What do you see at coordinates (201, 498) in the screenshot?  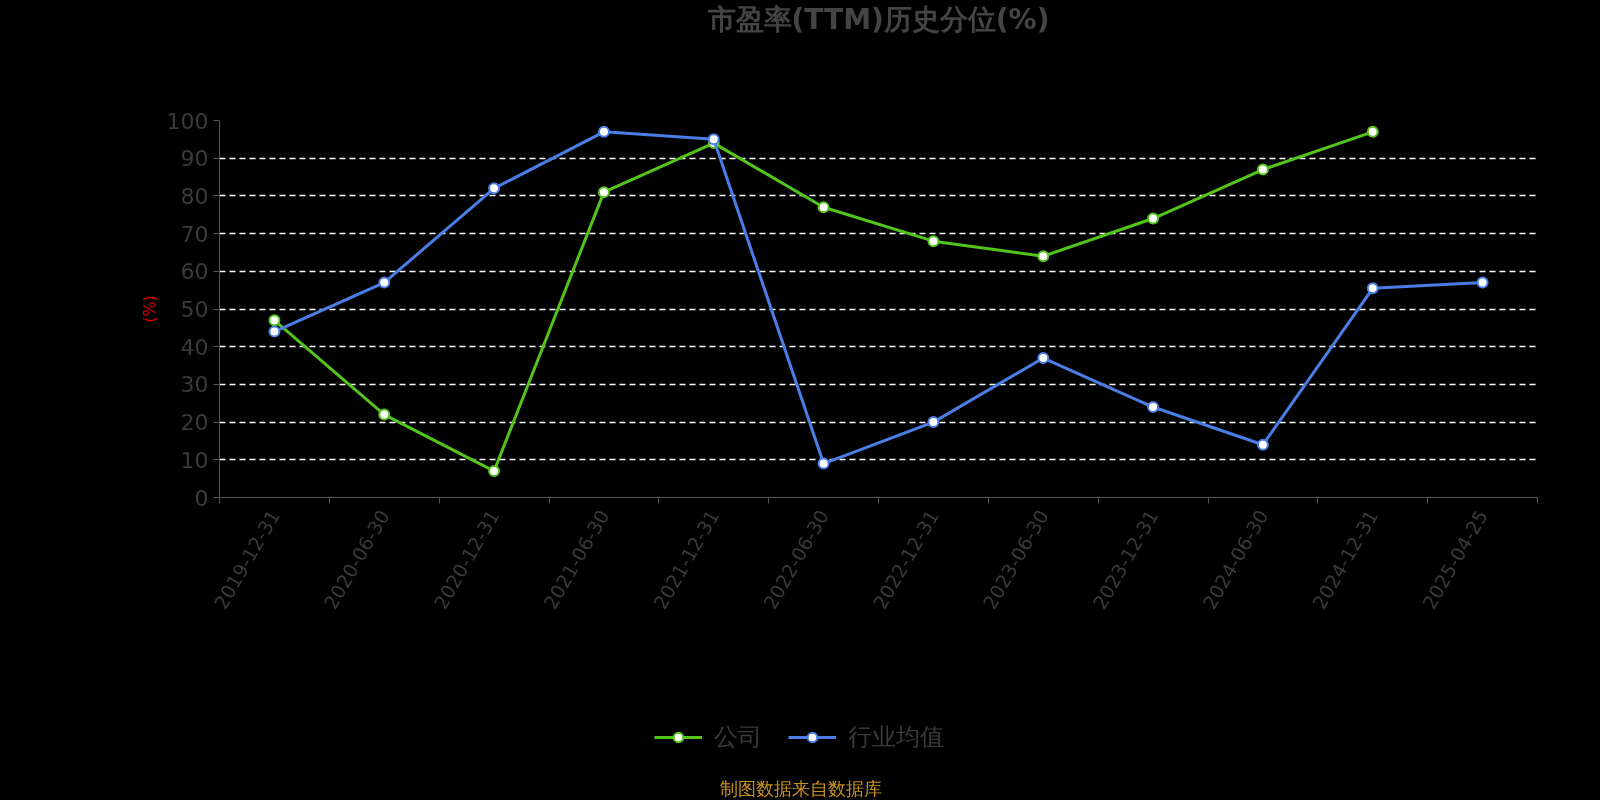 I see `y-tick-label: 0` at bounding box center [201, 498].